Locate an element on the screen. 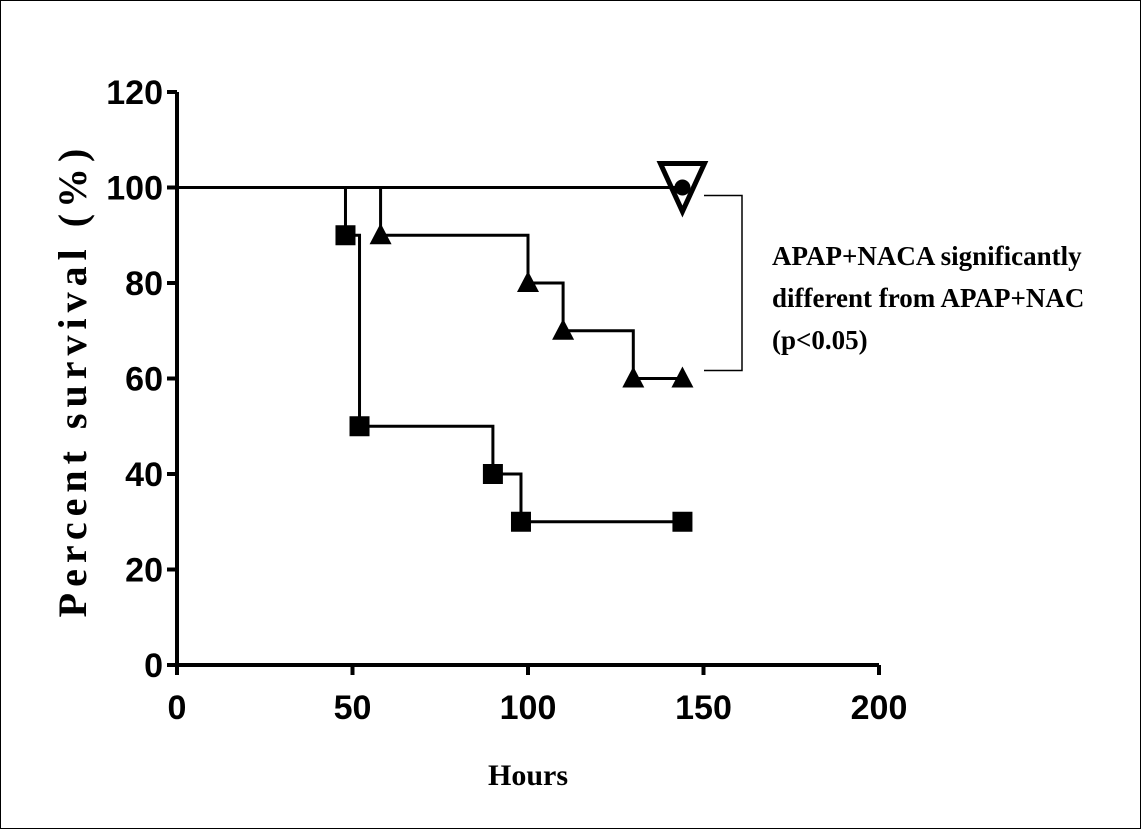 This screenshot has height=829, width=1141. y-tick-label: 20 is located at coordinates (144, 571).